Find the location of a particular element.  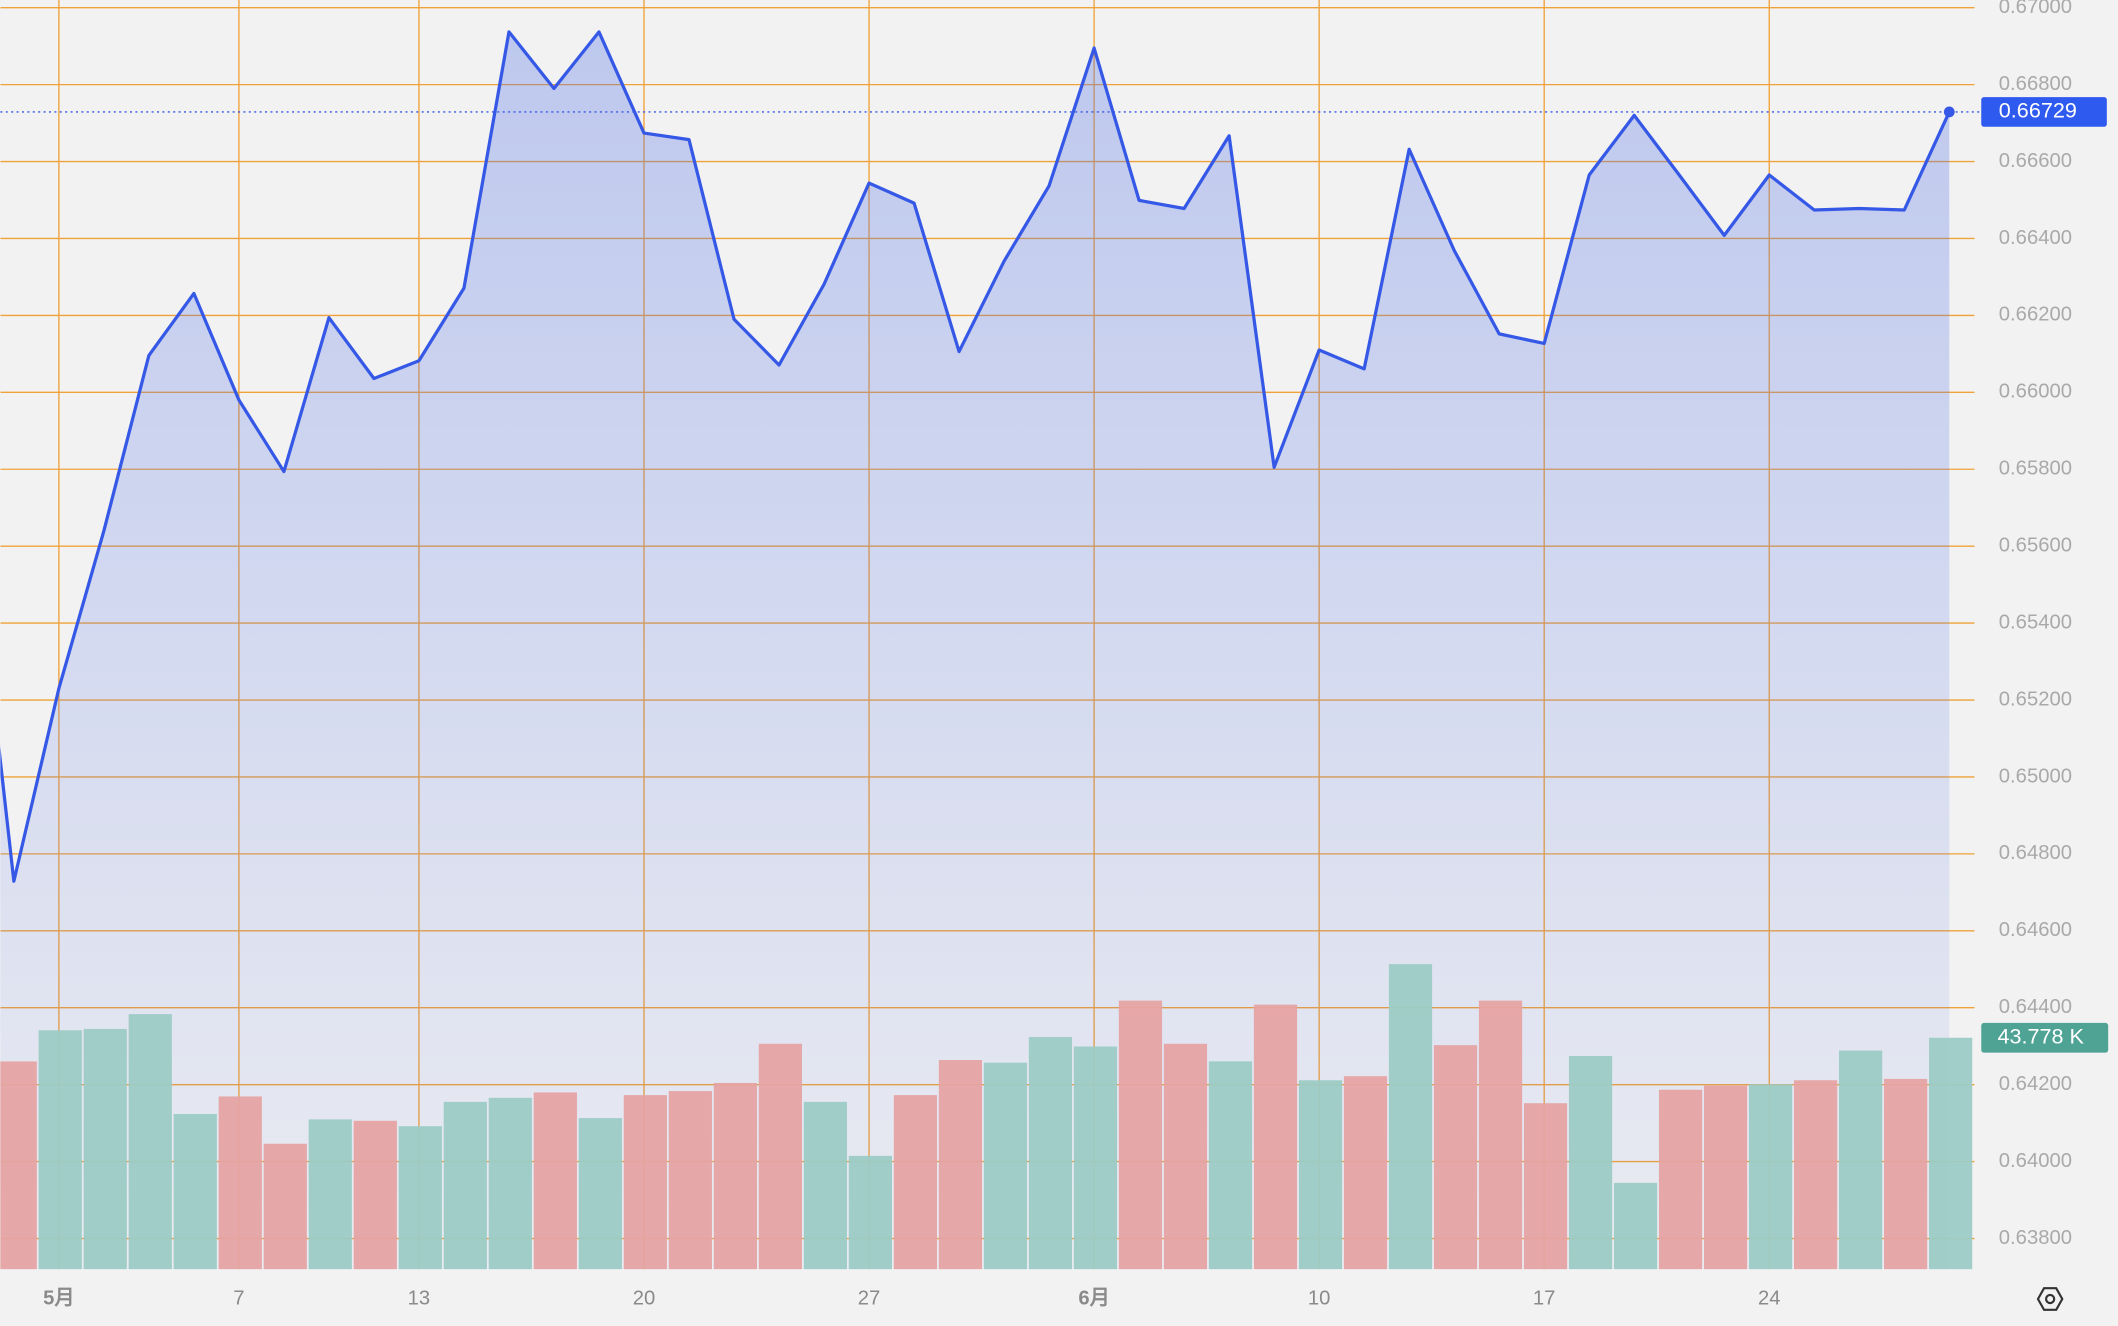

last-price-dot is located at coordinates (1949, 112).